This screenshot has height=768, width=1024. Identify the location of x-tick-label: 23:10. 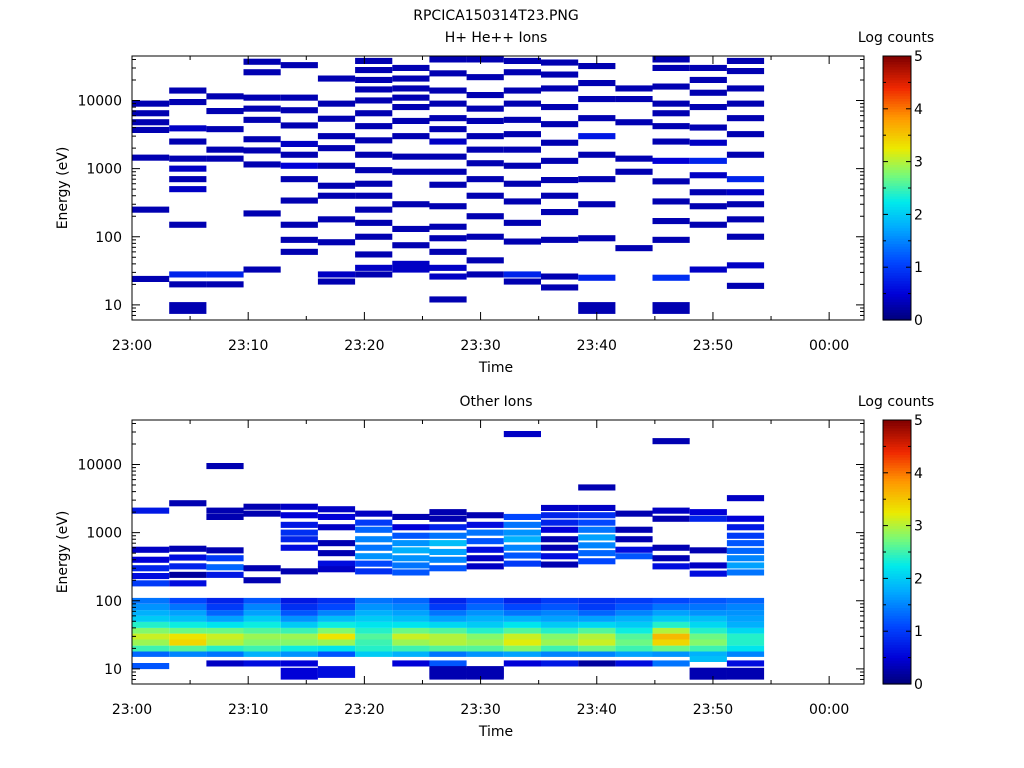
(248, 346).